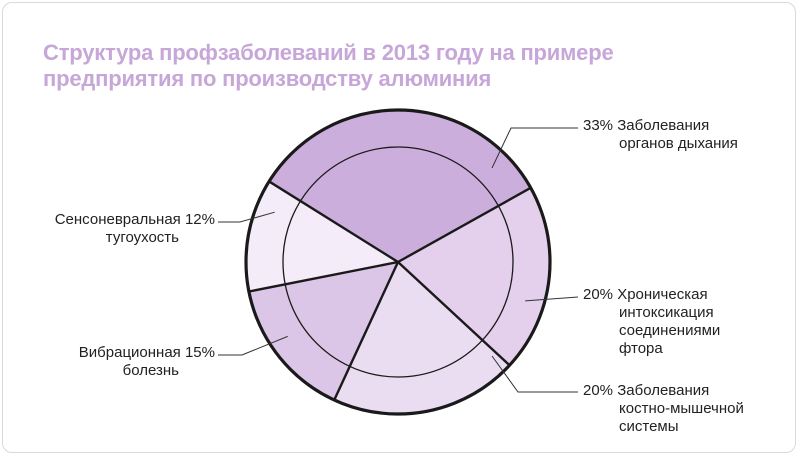 Image resolution: width=800 pixels, height=457 pixels. Describe the element at coordinates (649, 426) in the screenshot. I see `category-label-musculoskeletal-3: системы` at that location.